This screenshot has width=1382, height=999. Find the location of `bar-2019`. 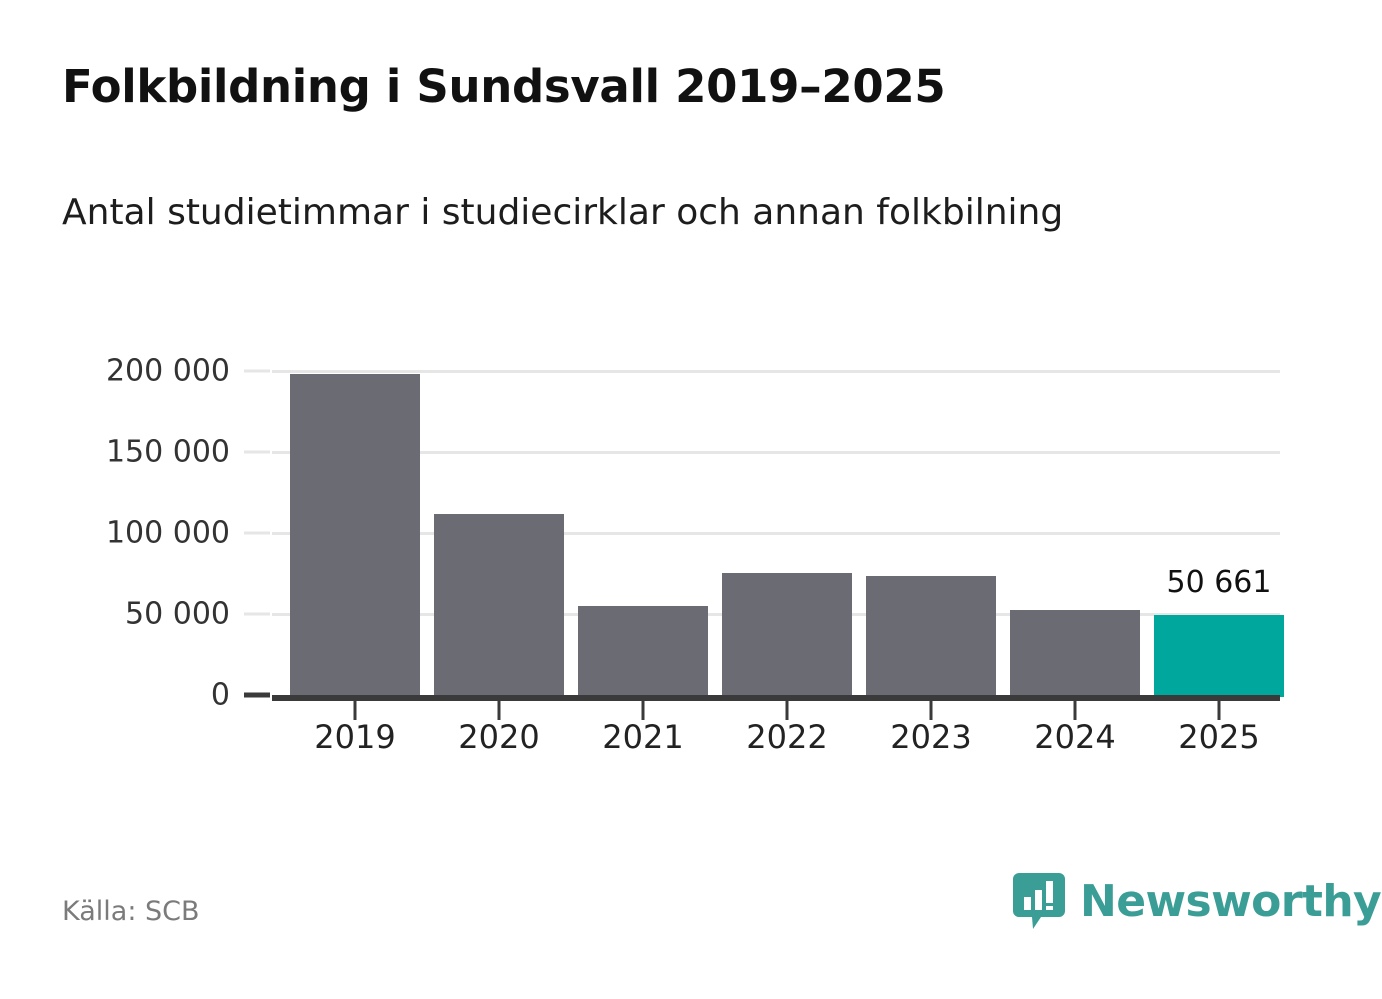

bar-2019 is located at coordinates (355, 535).